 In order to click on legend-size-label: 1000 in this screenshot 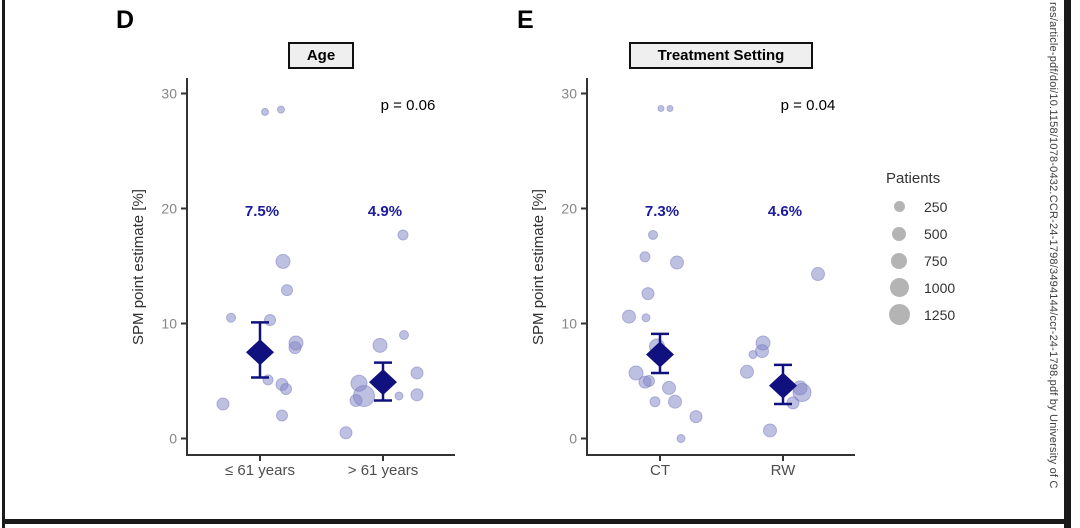, I will do `click(940, 287)`.